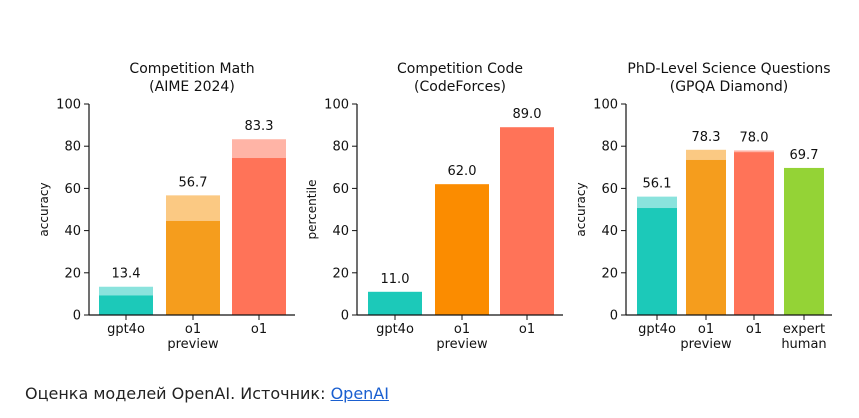  What do you see at coordinates (728, 69) in the screenshot?
I see `chart-title: PhD-Level Science Questions` at bounding box center [728, 69].